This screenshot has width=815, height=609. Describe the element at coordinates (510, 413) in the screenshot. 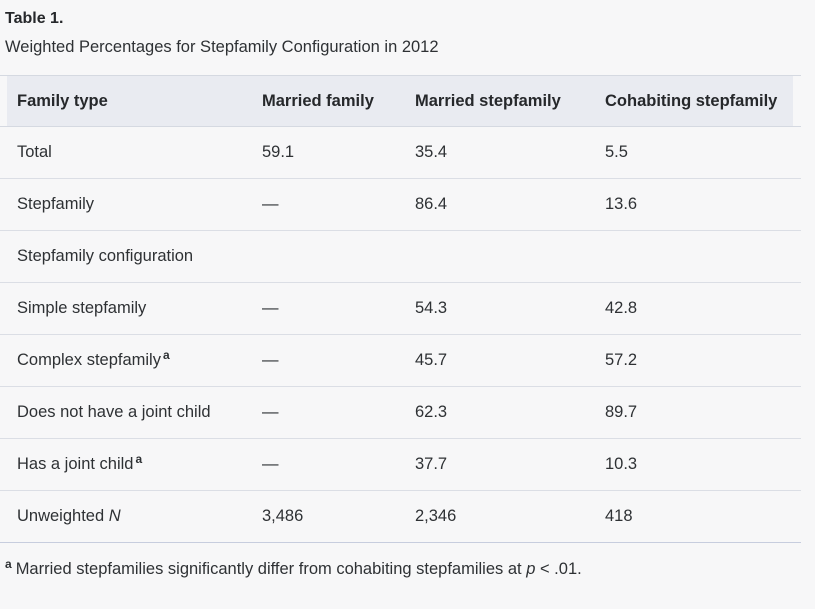

I see `table-cell: 62.3` at that location.